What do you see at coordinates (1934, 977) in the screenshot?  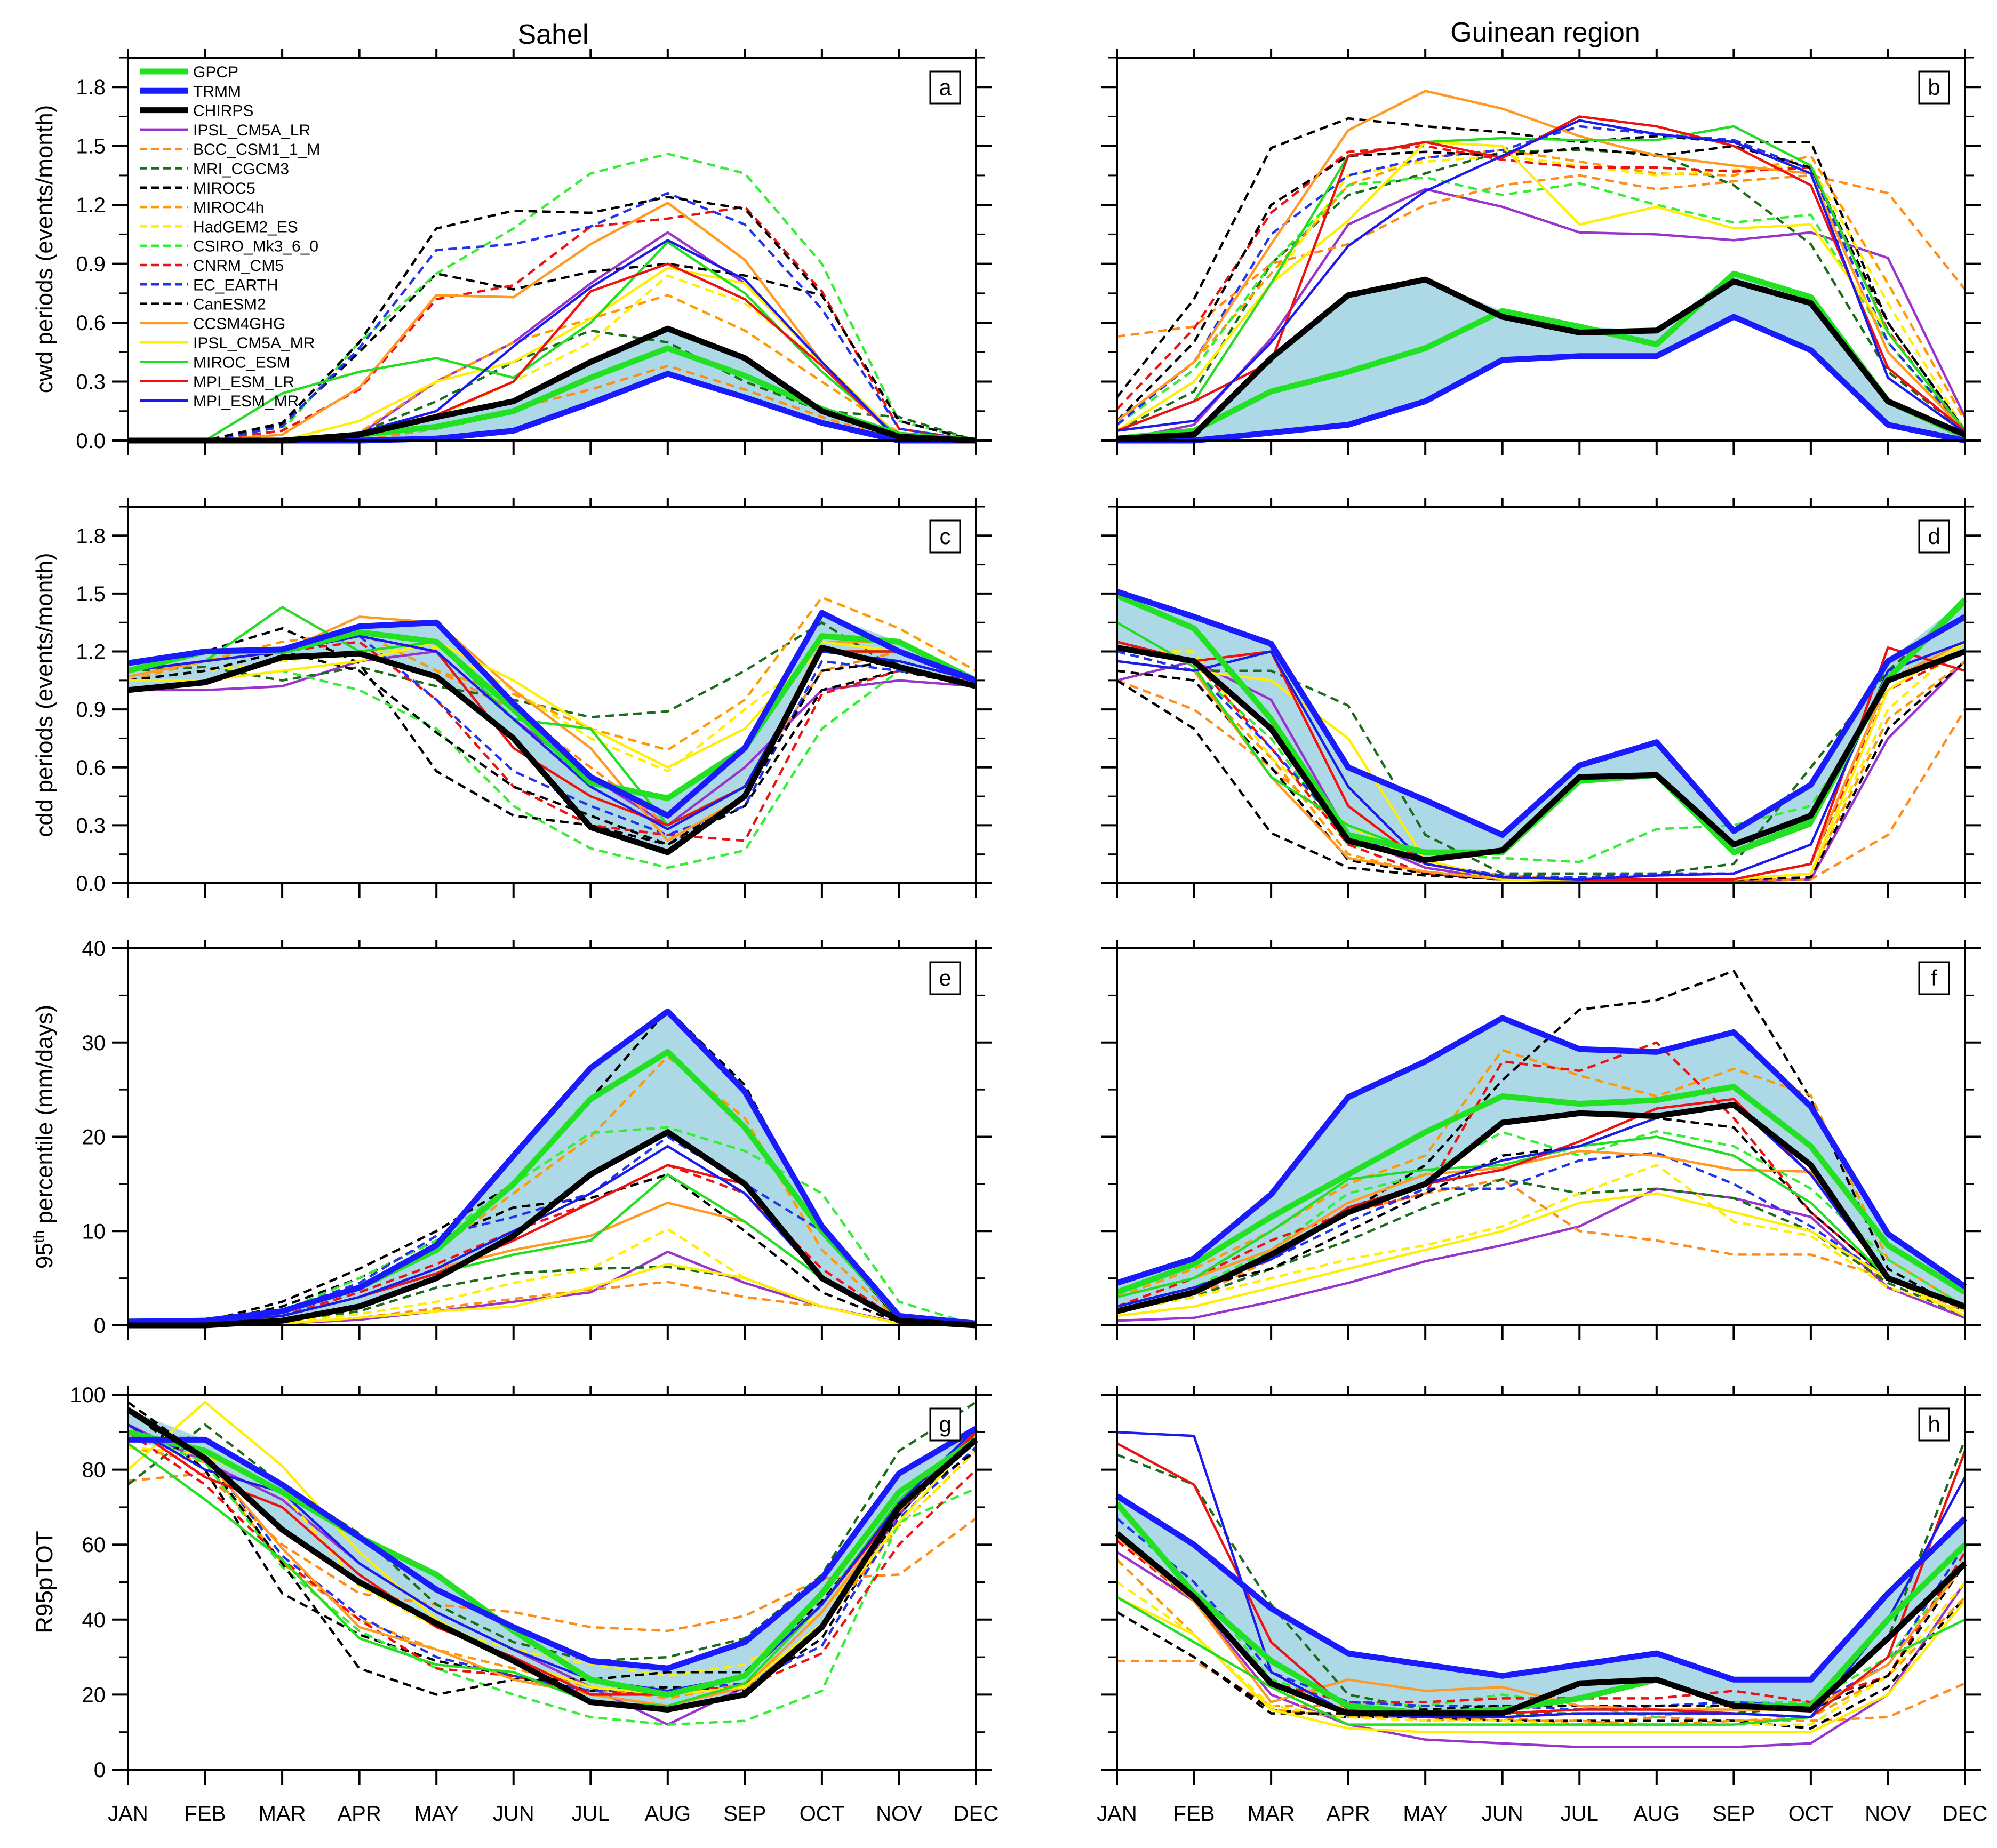 I see `panel-label-f: f` at bounding box center [1934, 977].